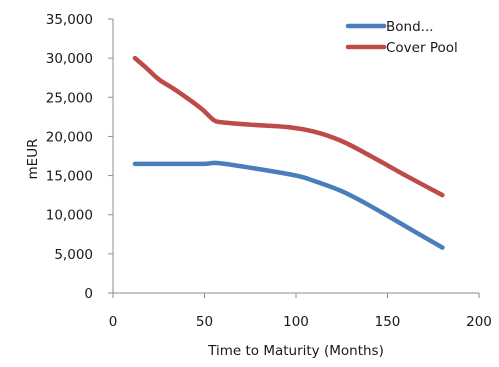 This screenshot has width=499, height=367. Describe the element at coordinates (422, 48) in the screenshot. I see `legend-label-cover-pool: Cover Pool` at that location.